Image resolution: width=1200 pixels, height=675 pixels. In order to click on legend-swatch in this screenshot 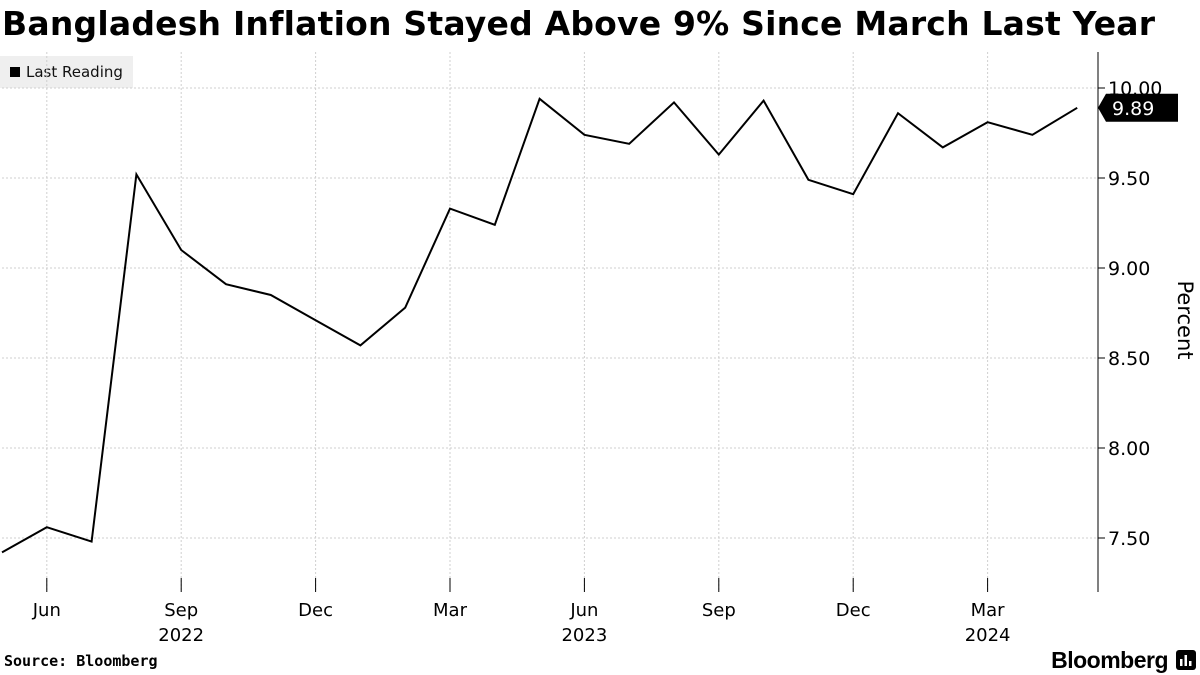, I will do `click(15, 72)`.